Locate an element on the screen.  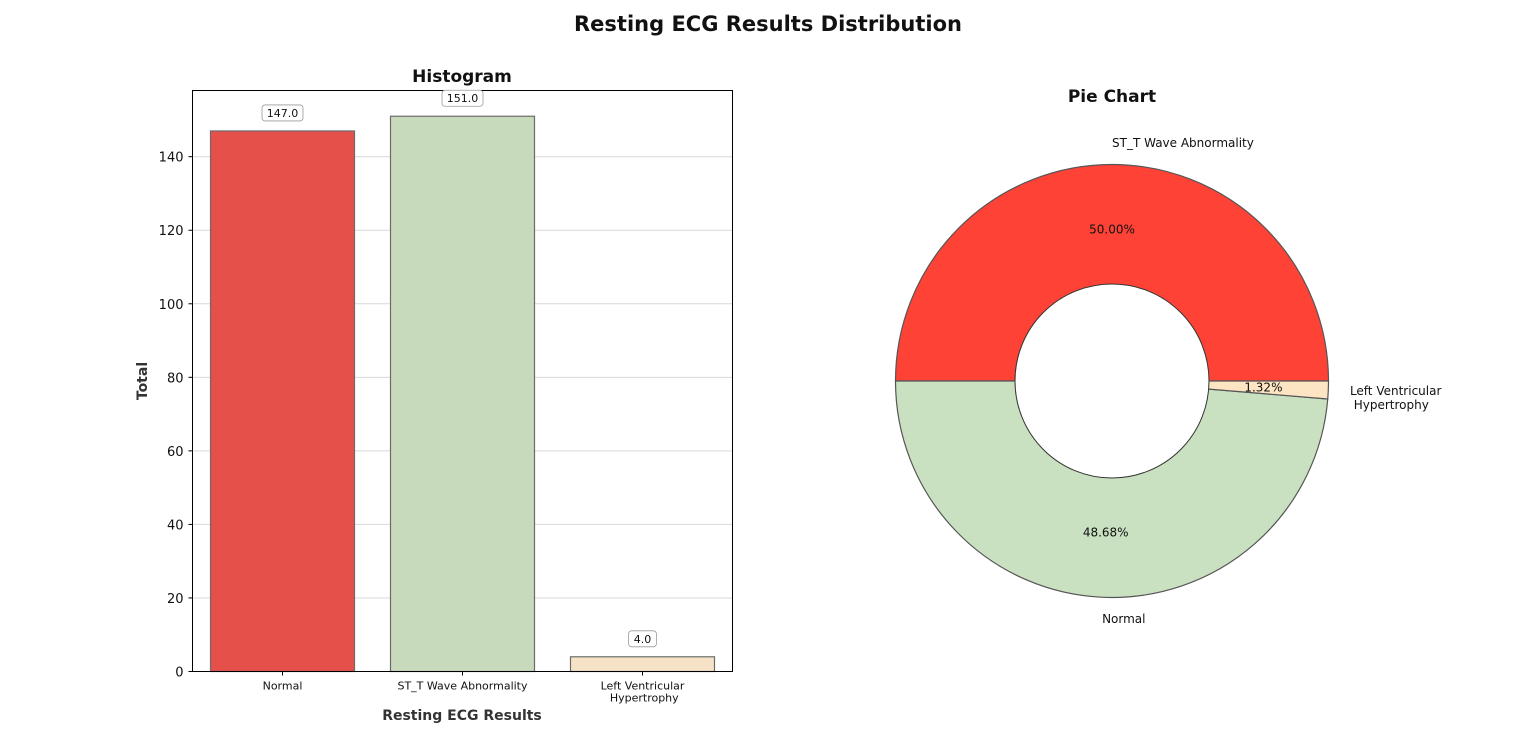
pie-percent-label: 48.68% is located at coordinates (1106, 532).